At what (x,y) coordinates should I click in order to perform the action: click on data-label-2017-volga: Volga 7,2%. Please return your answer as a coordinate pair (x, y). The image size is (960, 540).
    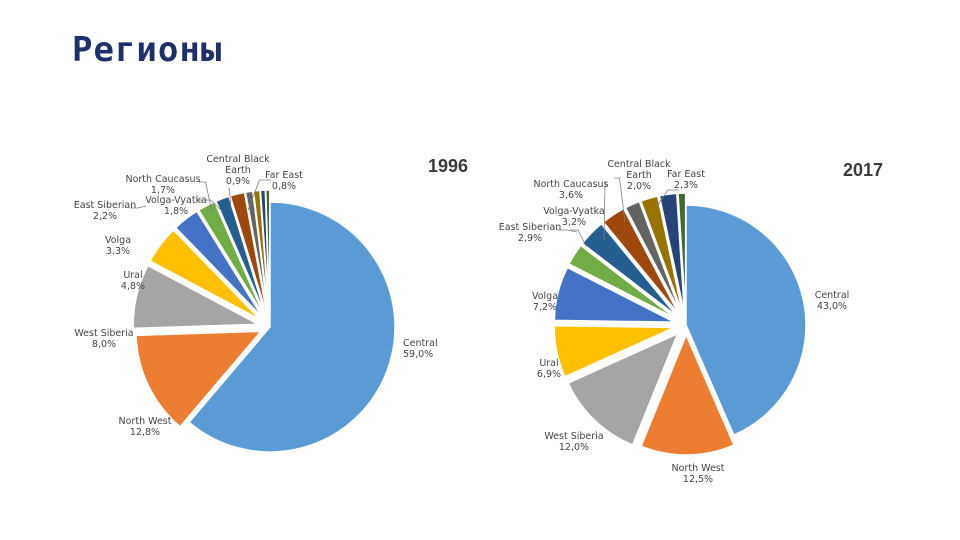
    Looking at the image, I should click on (545, 302).